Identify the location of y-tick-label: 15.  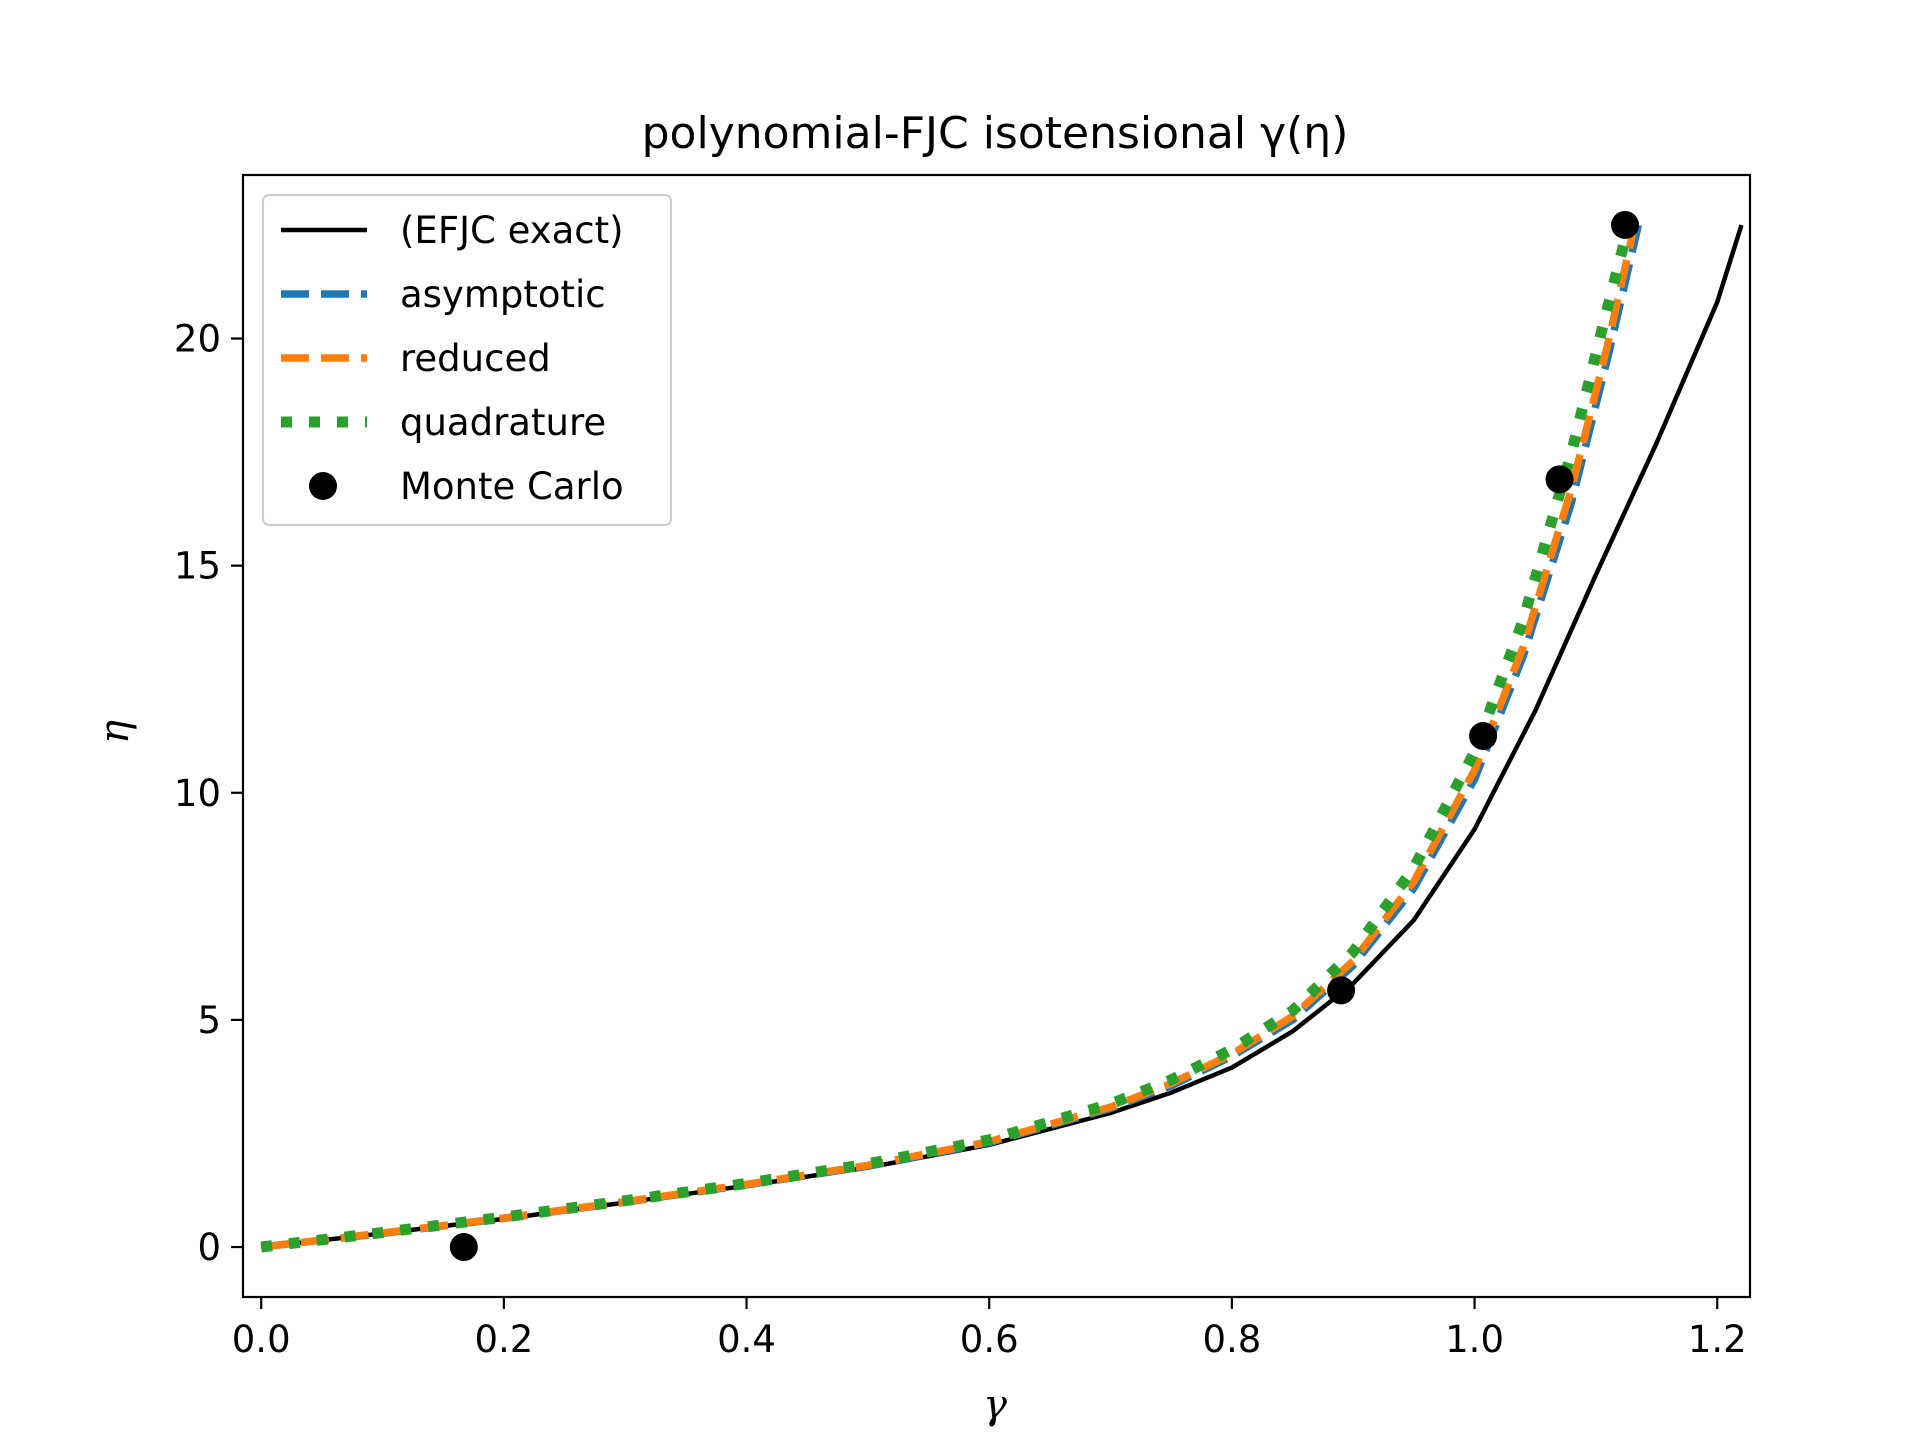
(197, 566).